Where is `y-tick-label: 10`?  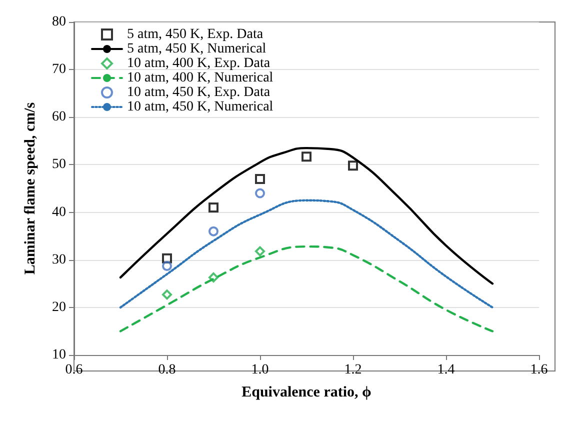
y-tick-label: 10 is located at coordinates (59, 355).